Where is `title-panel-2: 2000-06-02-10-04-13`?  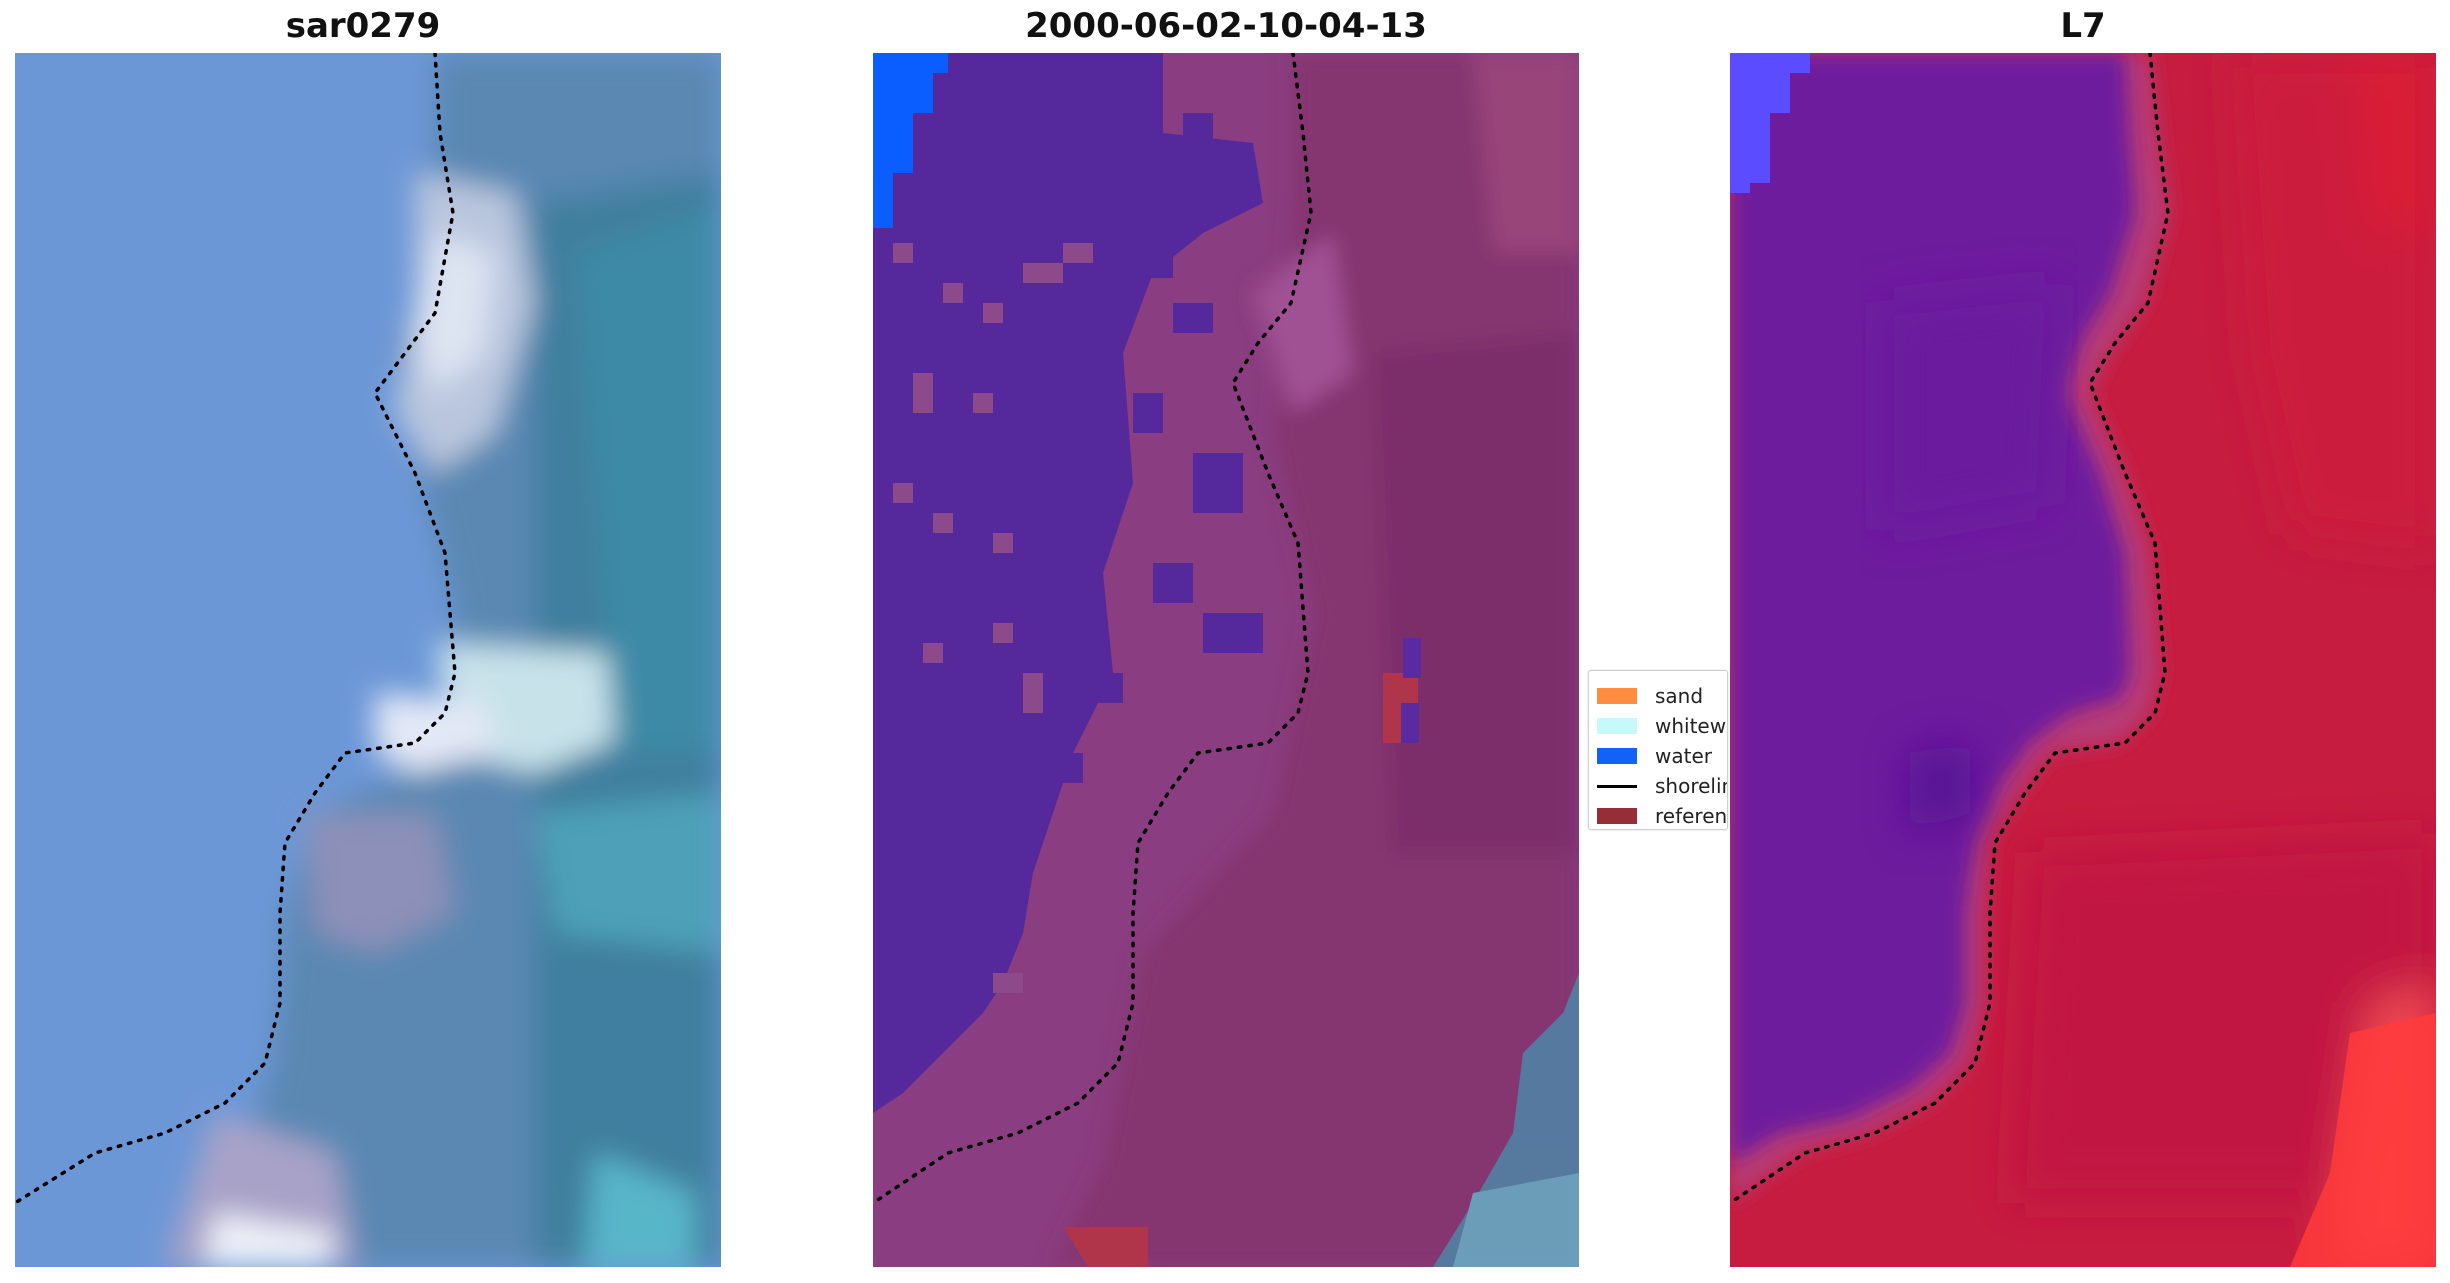 title-panel-2: 2000-06-02-10-04-13 is located at coordinates (1226, 26).